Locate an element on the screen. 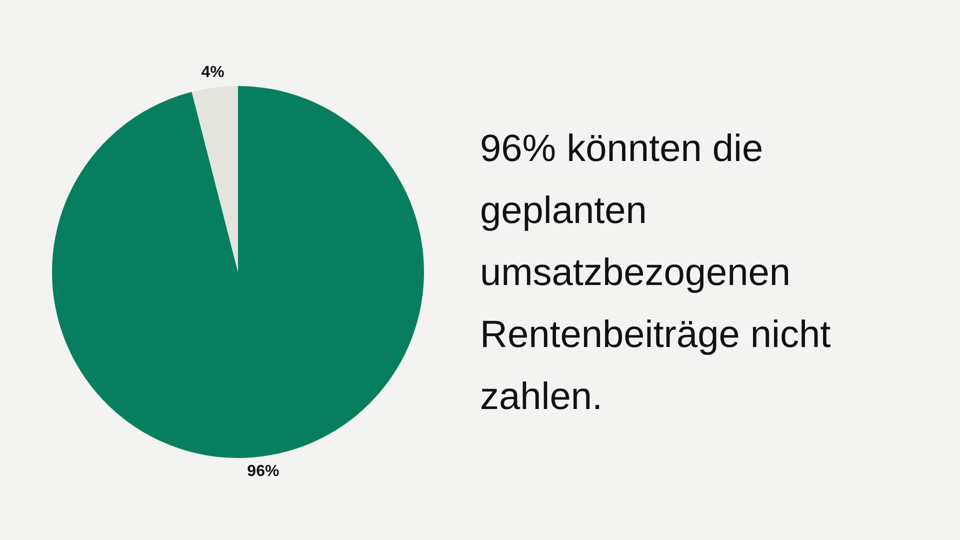  data-label: 4% is located at coordinates (212, 72).